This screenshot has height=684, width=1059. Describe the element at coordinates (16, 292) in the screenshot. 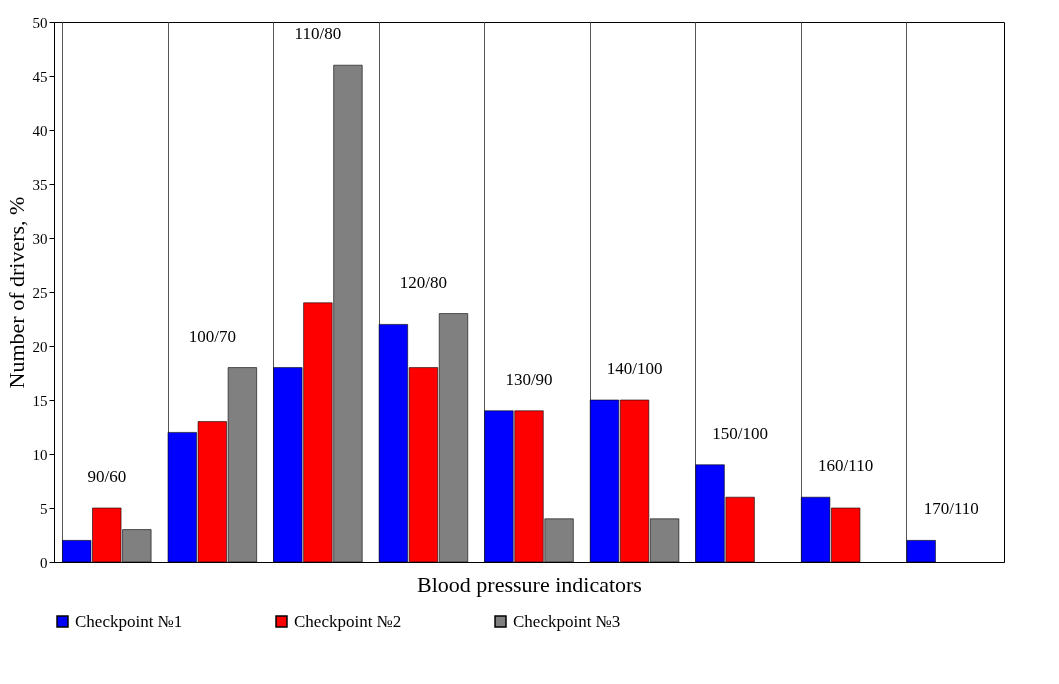

I see `y-axis-title: Number of drivers, %` at that location.